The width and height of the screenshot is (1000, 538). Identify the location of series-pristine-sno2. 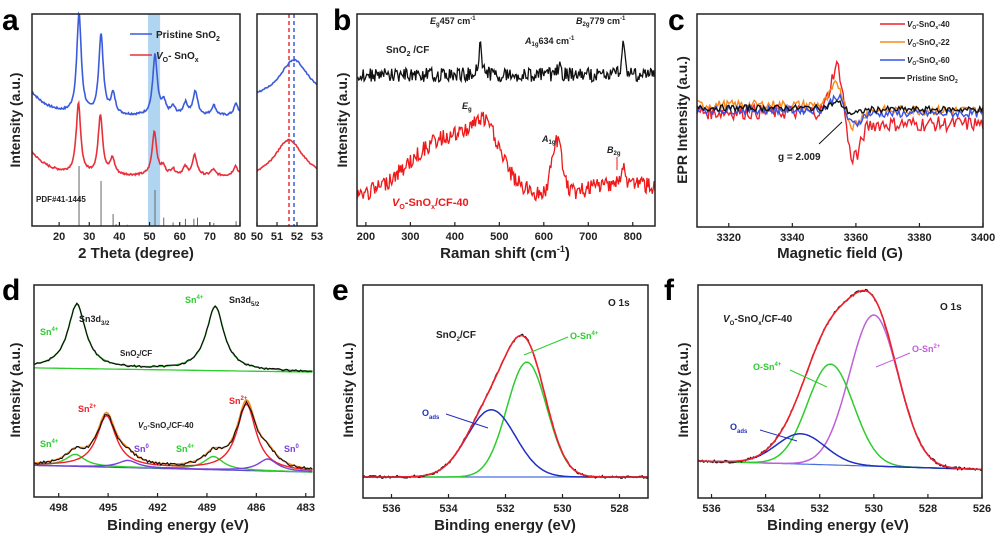
(840, 107).